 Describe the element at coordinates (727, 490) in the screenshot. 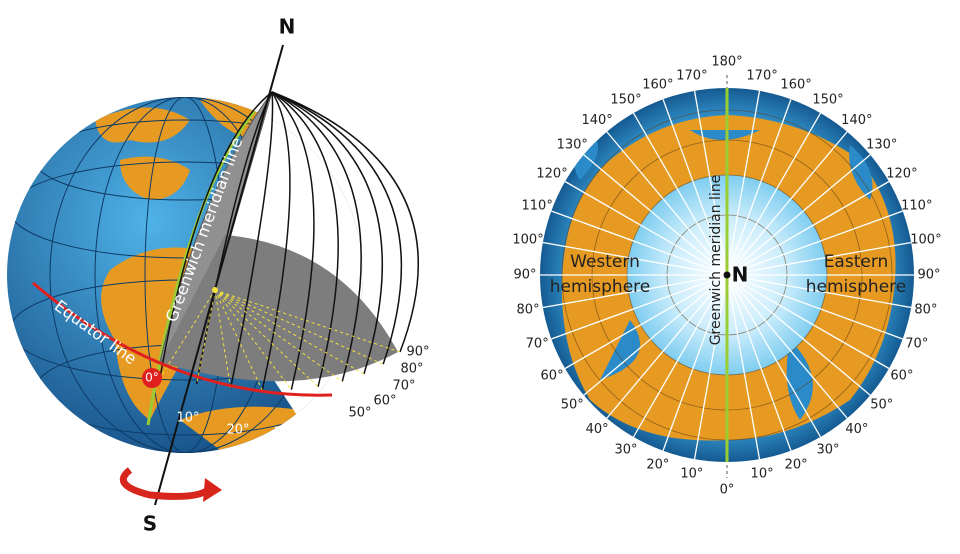

I see `degree-label: 0°` at that location.